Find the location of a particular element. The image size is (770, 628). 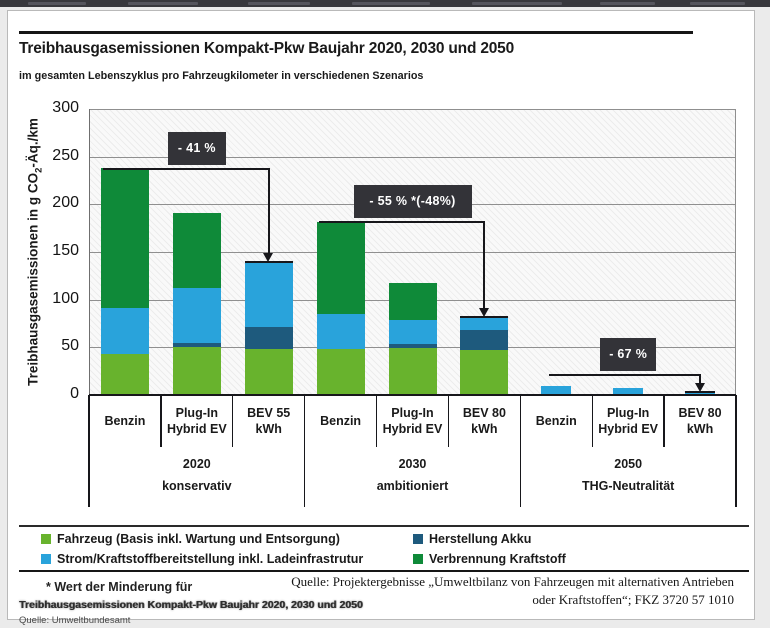

x-category-label-6: Benzin is located at coordinates (556, 421).